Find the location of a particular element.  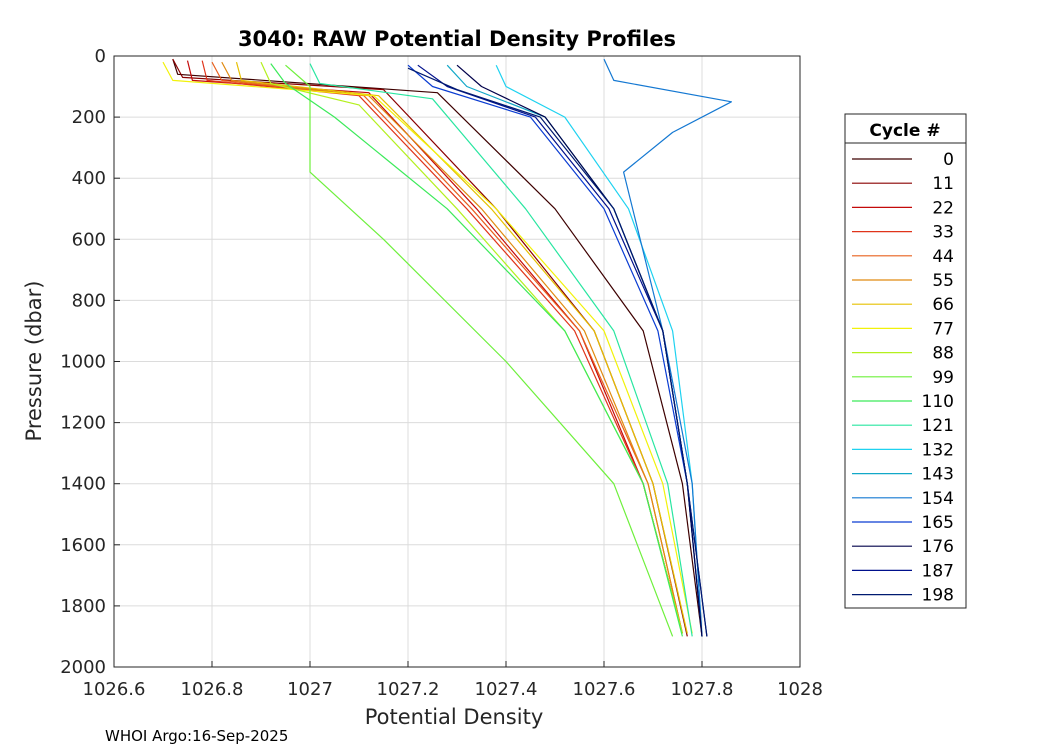

y-axis-label: Pressure (dbar) is located at coordinates (34, 361).